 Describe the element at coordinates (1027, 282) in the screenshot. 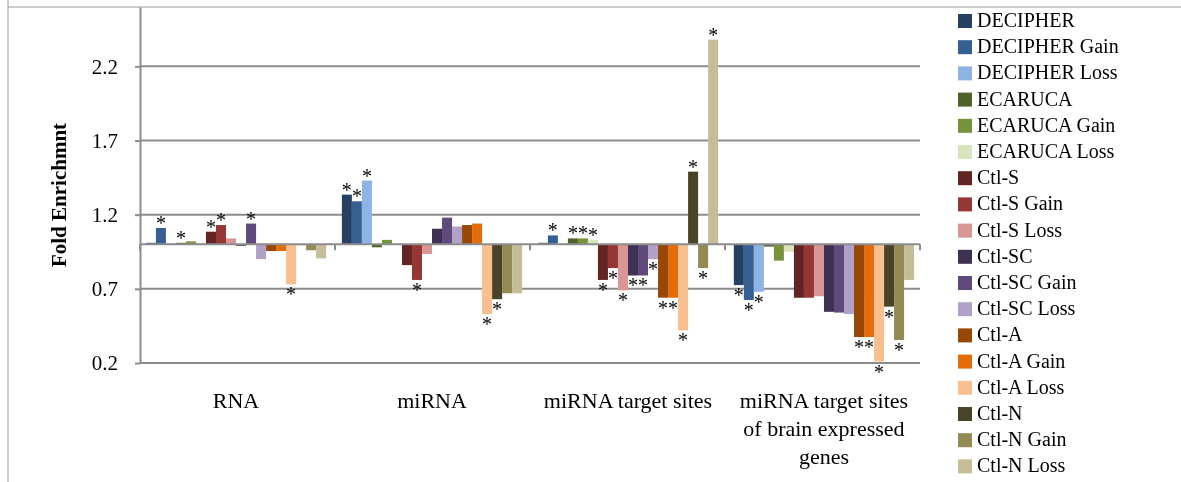

I see `legend-label: Ctl-SC Gain` at that location.